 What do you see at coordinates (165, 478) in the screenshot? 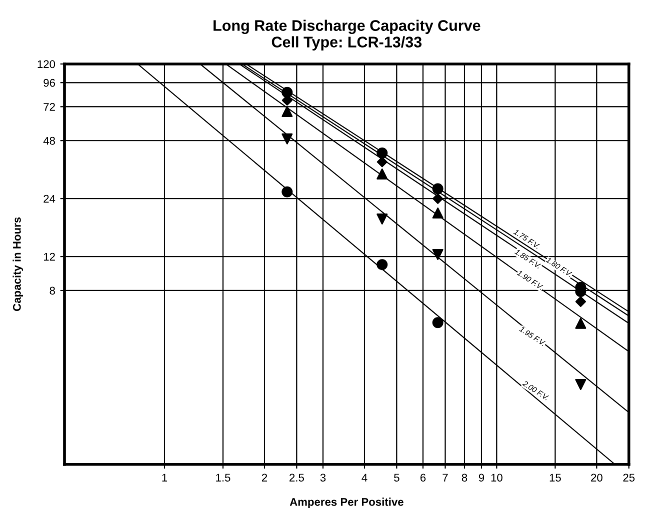
I see `x-tick-label: 1` at bounding box center [165, 478].